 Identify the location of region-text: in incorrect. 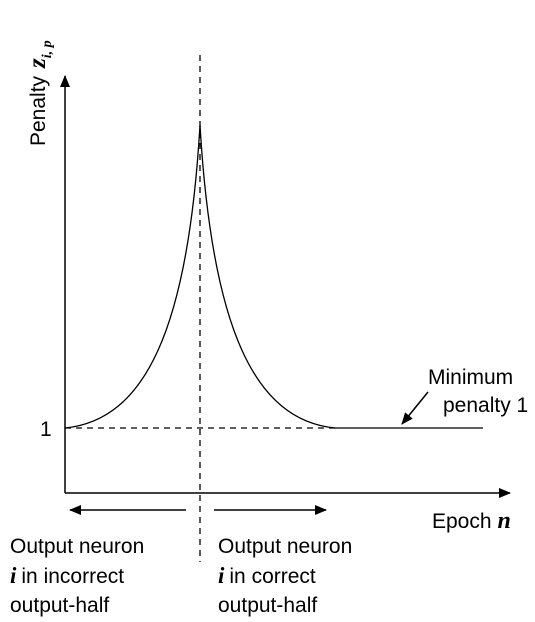
(72, 576).